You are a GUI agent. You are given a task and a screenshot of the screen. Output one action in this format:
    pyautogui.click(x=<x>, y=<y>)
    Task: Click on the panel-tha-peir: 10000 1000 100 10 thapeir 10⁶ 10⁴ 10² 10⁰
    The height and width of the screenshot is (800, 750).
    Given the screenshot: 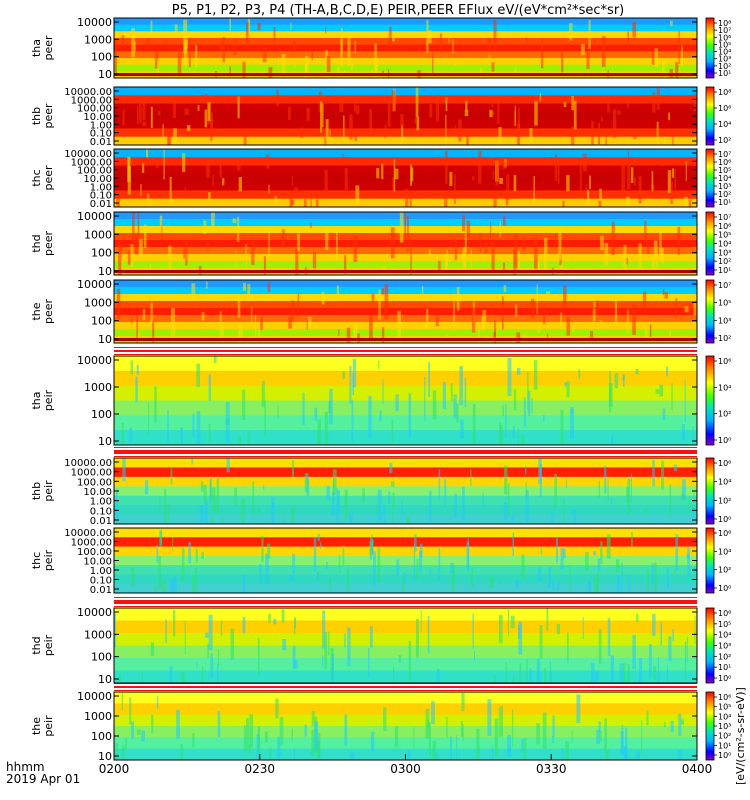 What is the action you would take?
    pyautogui.click(x=380, y=401)
    